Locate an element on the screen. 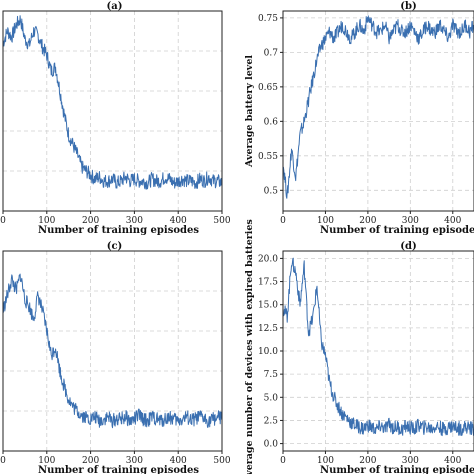 This screenshot has height=474, width=474. chart-title: (d) is located at coordinates (408, 246).